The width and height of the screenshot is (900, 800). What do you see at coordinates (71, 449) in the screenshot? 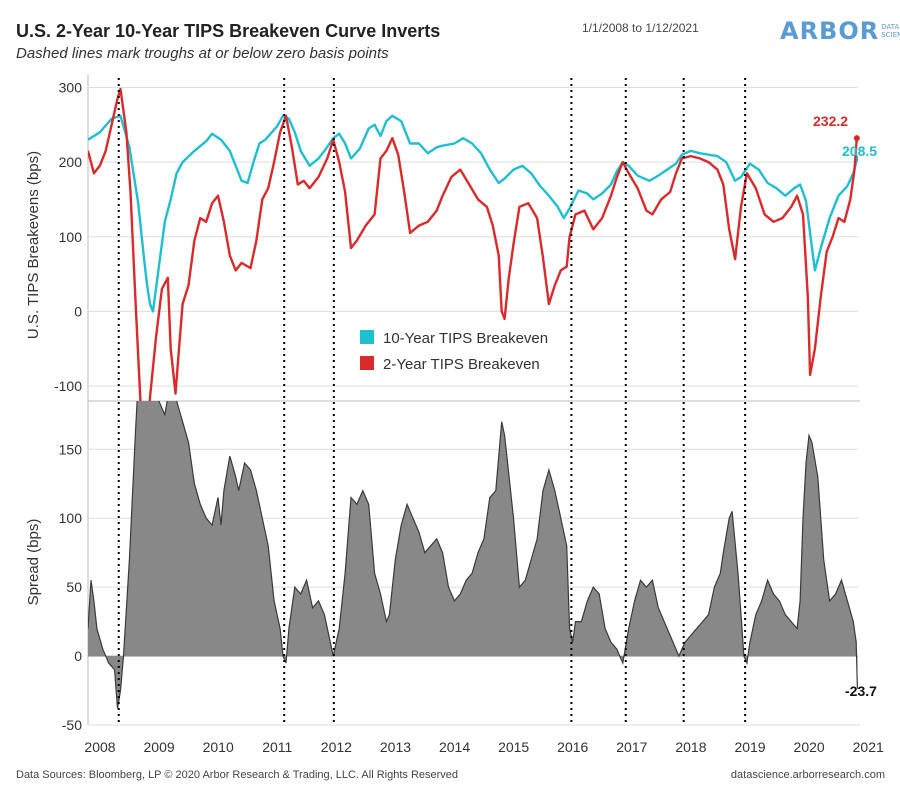
I see `bottom-y-tick-label: 150` at bounding box center [71, 449].